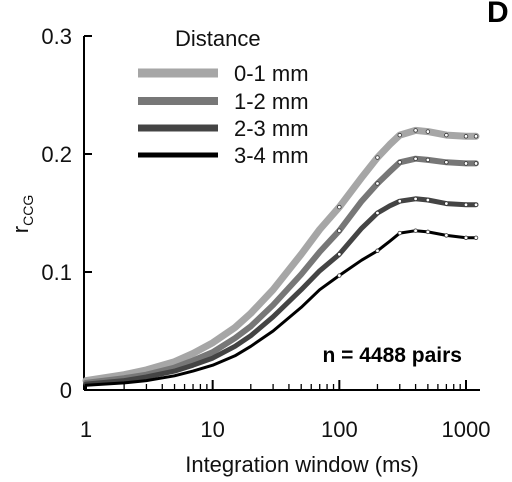 The image size is (512, 482). Describe the element at coordinates (218, 38) in the screenshot. I see `legend-title: Distance` at that location.